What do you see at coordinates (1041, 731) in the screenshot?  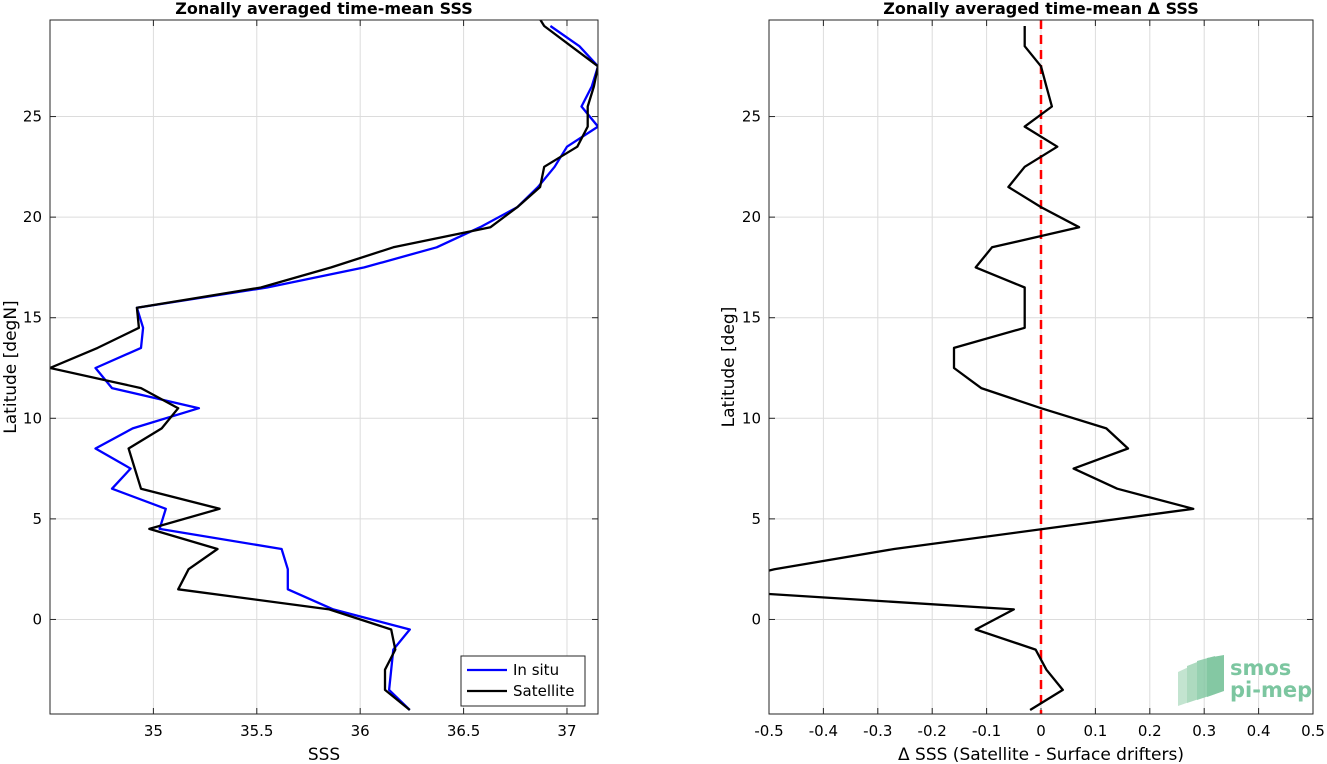 I see `x-tick-label: 0` at bounding box center [1041, 731].